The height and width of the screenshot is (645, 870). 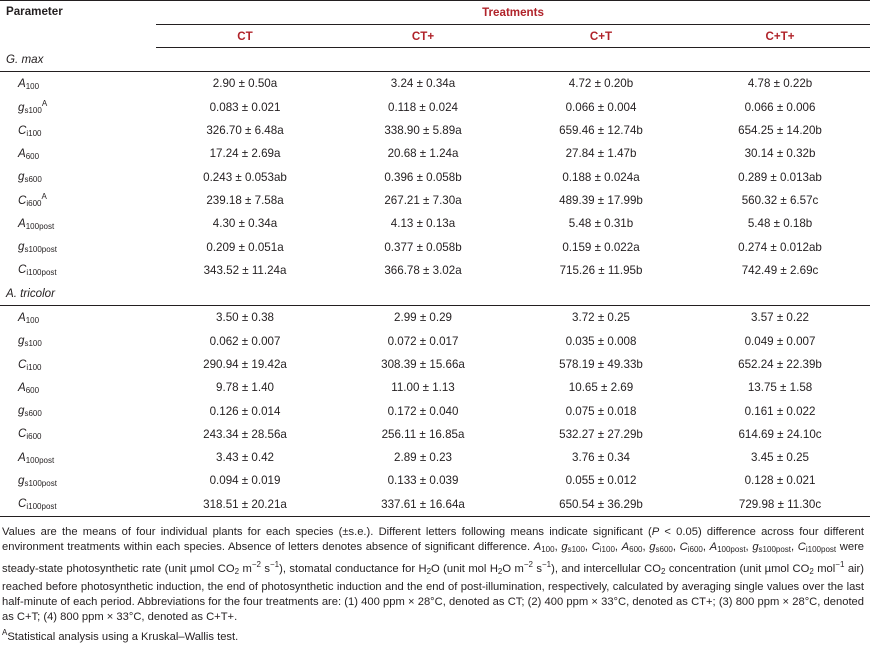 What do you see at coordinates (601, 388) in the screenshot?
I see `value-cell-c-plus-t: 10.65 ± 2.69` at bounding box center [601, 388].